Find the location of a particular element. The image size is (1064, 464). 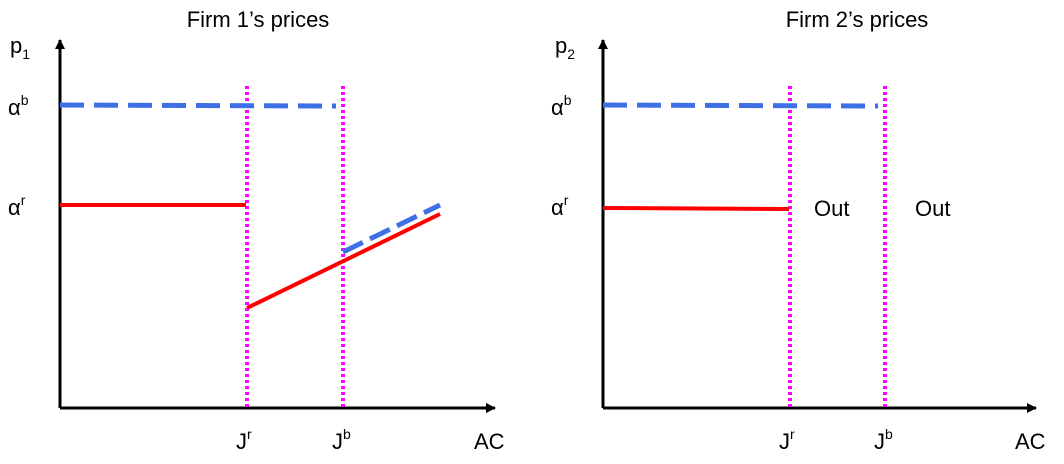

panel-1-y-axis-label: p1 is located at coordinates (20, 47).